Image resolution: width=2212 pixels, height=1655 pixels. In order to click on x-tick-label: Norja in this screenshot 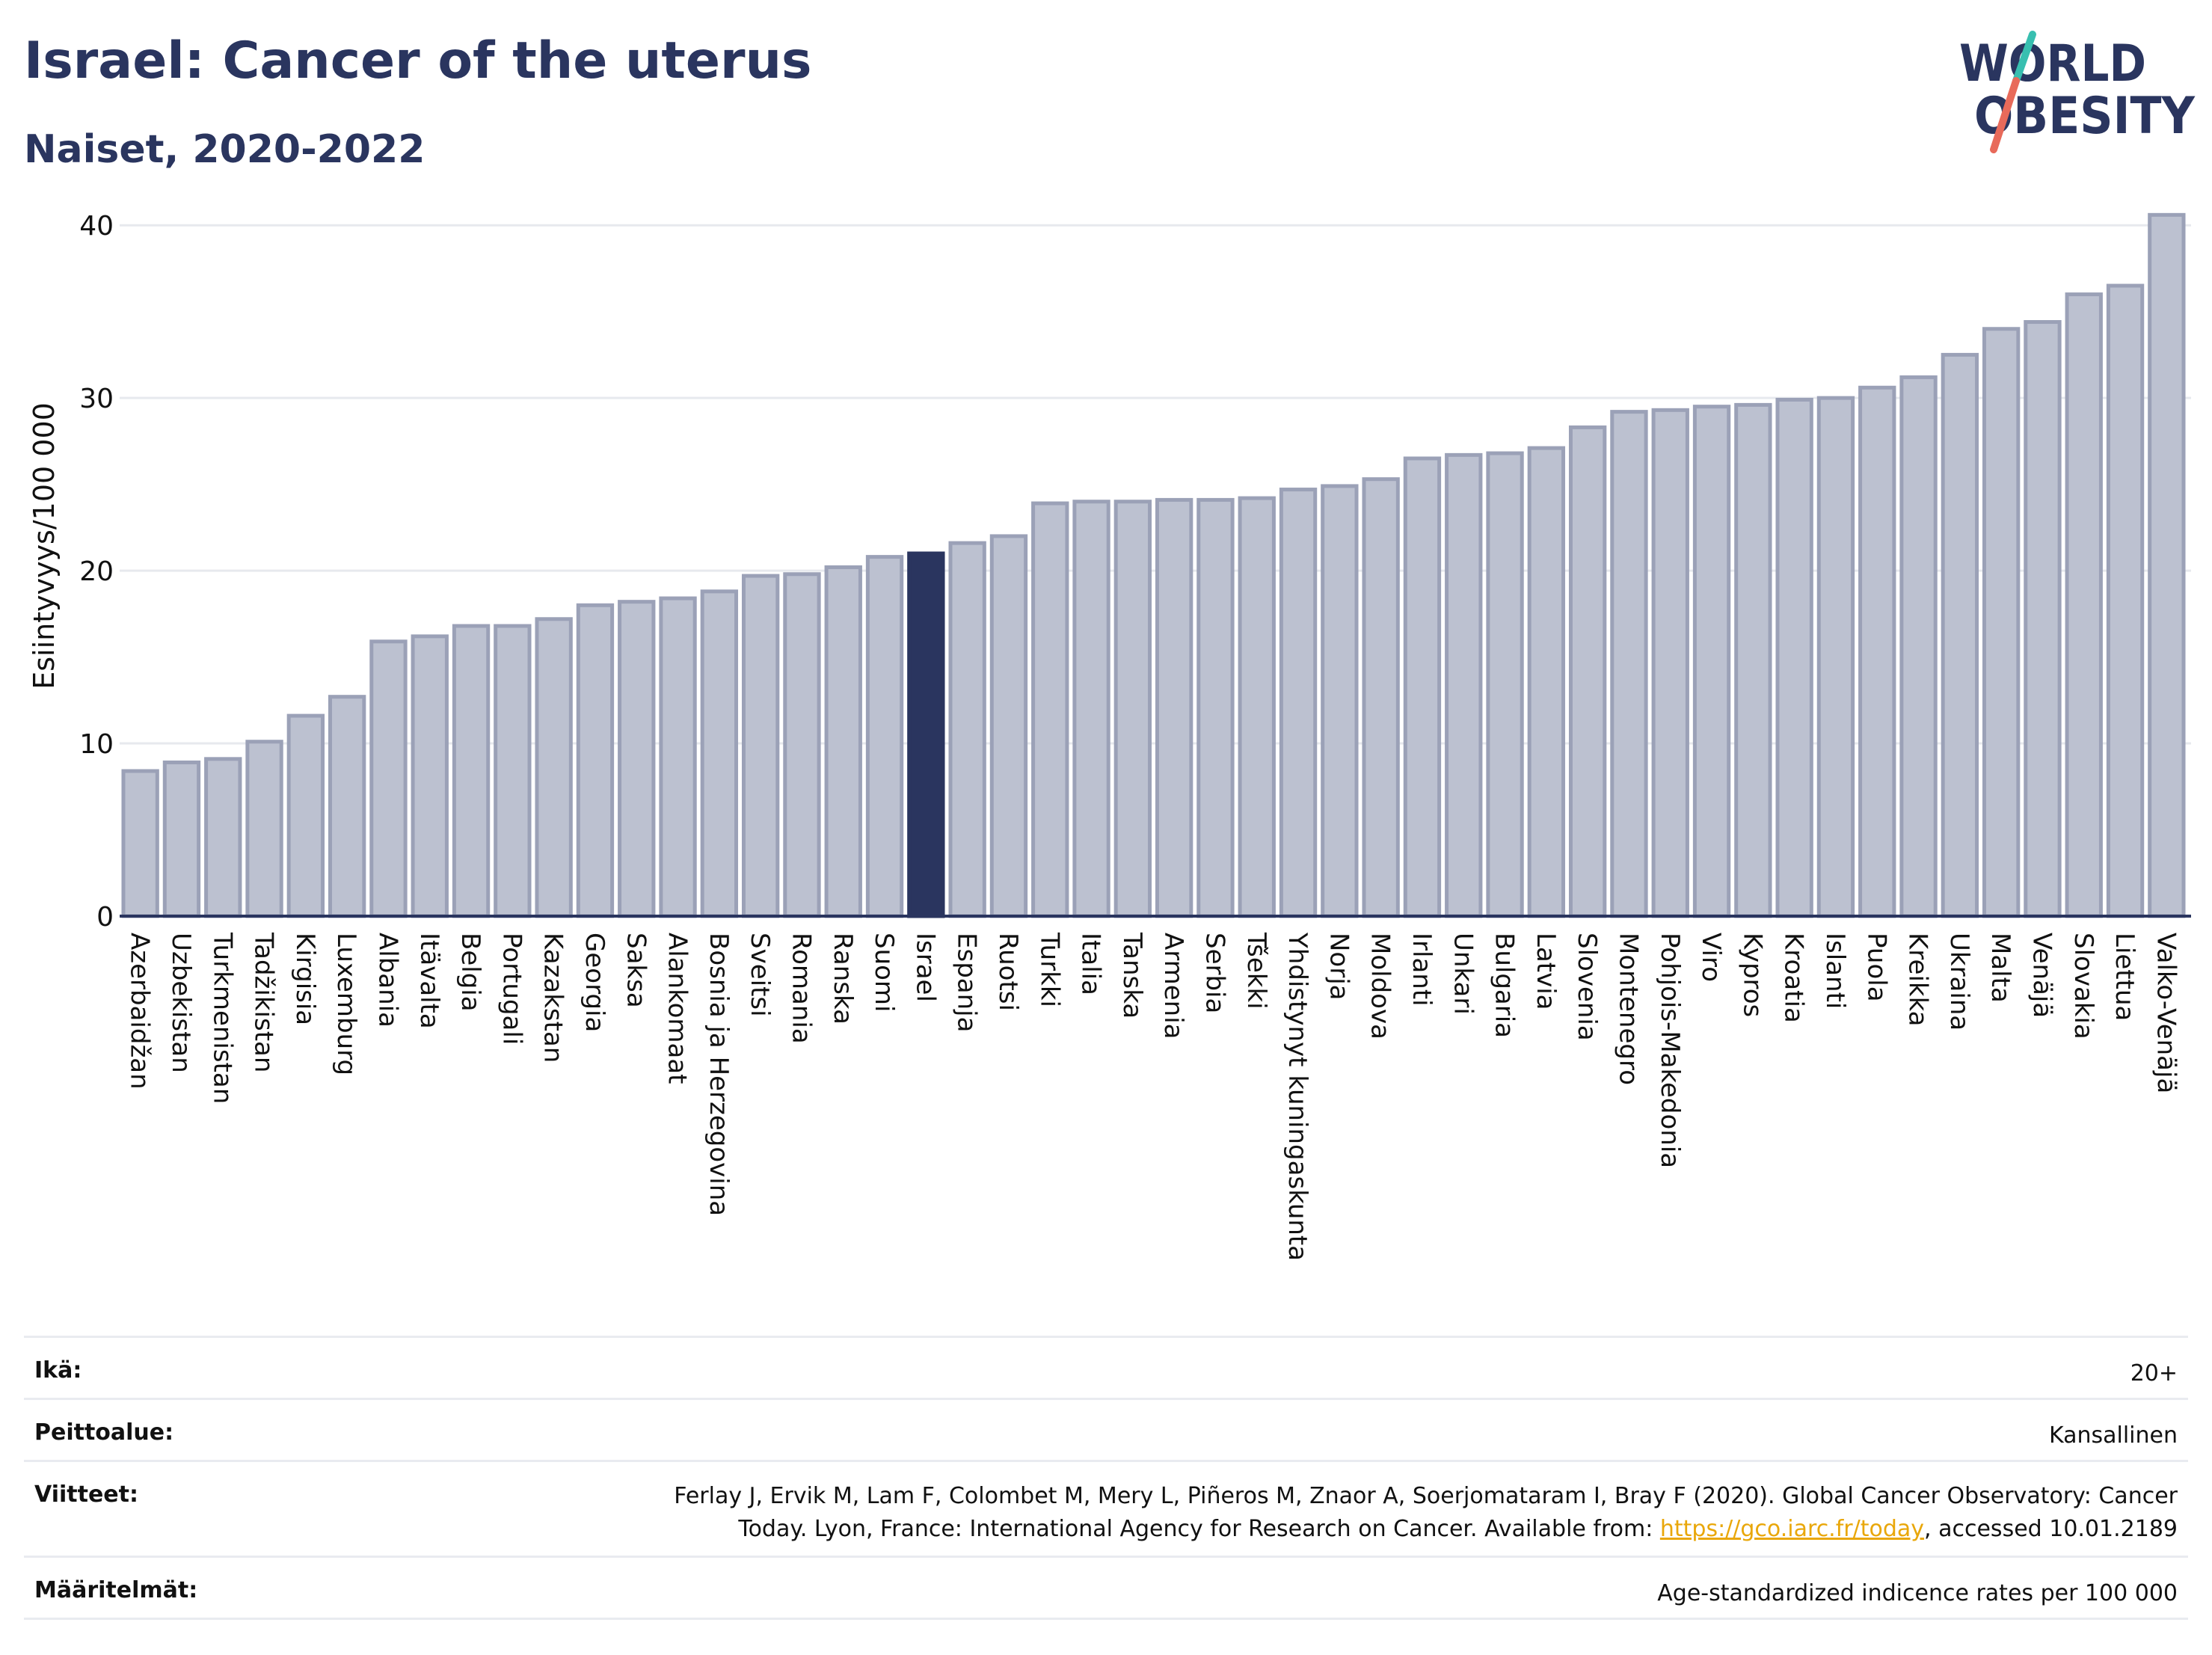, I will do `click(1339, 967)`.